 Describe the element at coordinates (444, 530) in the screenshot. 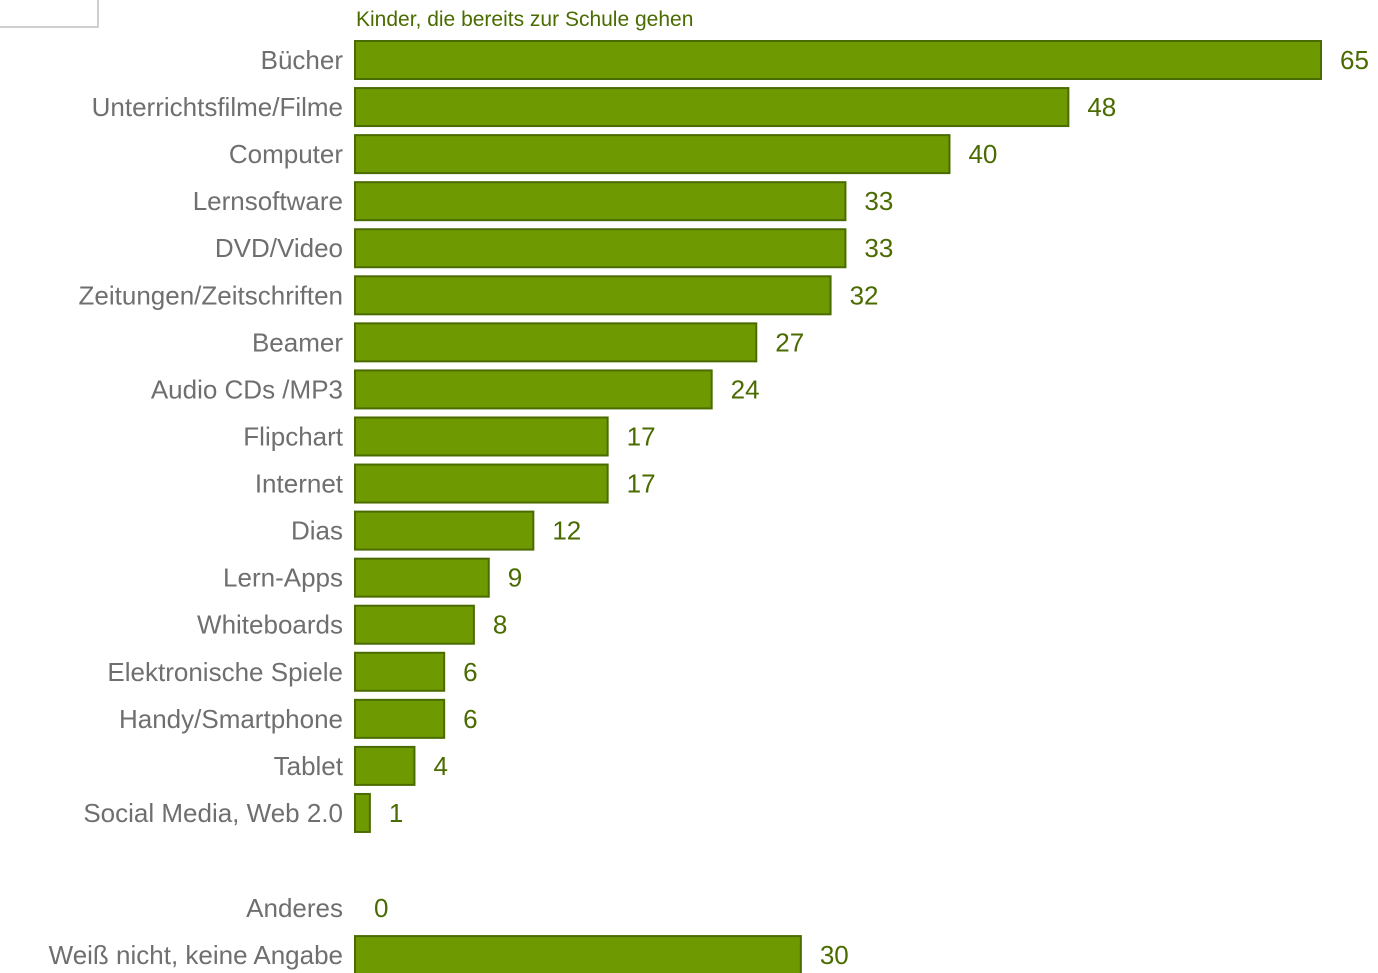

I see `bar-dias` at that location.